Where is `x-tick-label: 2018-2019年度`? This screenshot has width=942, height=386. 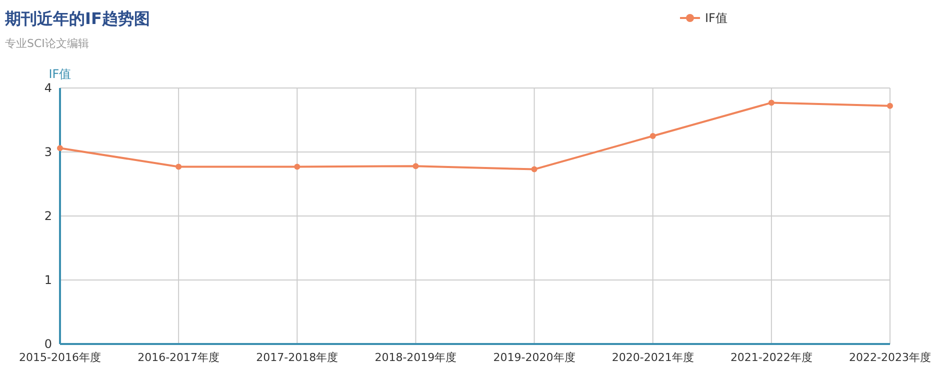
x-tick-label: 2018-2019年度 is located at coordinates (415, 357).